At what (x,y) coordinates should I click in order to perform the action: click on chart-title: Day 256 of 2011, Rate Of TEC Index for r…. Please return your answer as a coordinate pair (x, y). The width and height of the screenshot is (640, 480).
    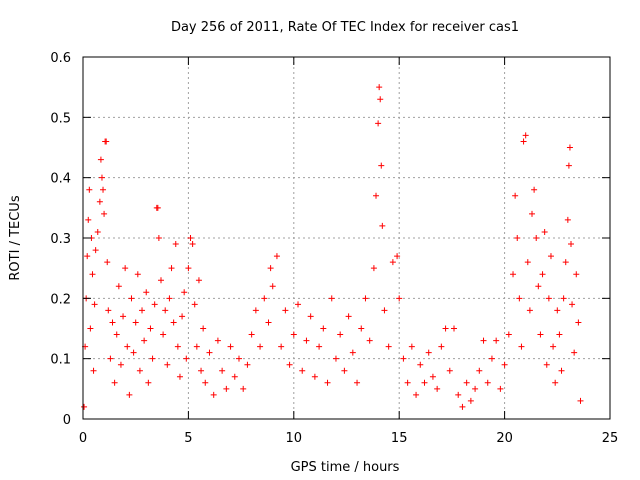
    Looking at the image, I should click on (345, 27).